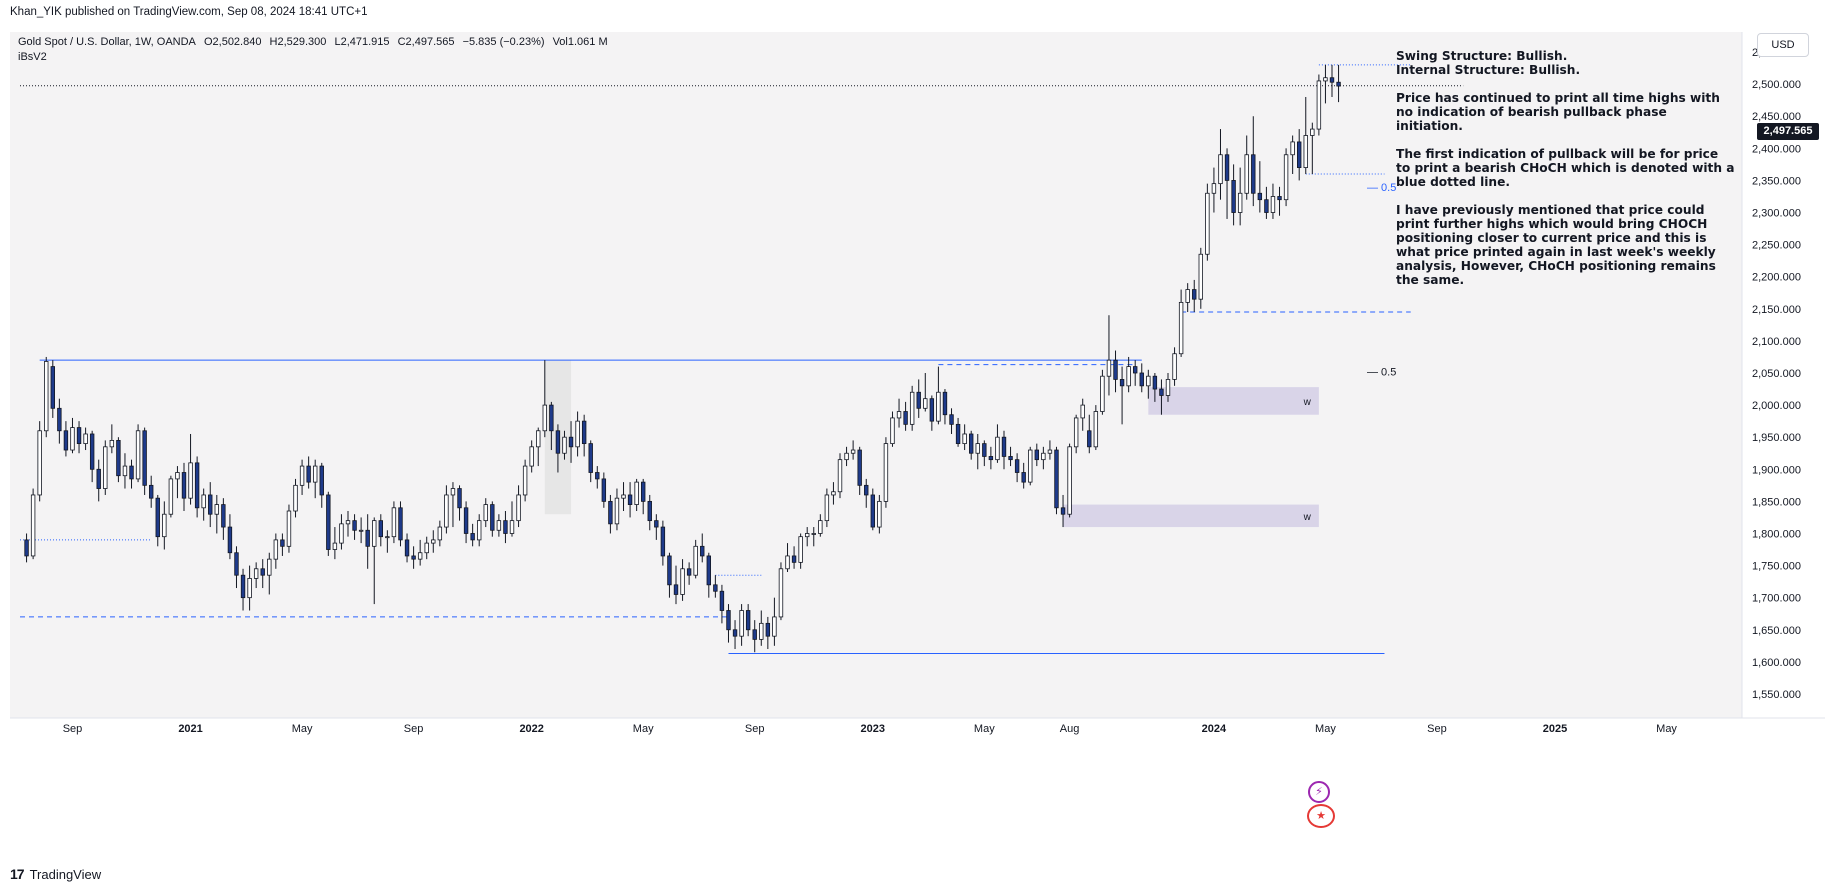 Image resolution: width=1835 pixels, height=891 pixels. Describe the element at coordinates (1321, 816) in the screenshot. I see `us-flag-icon: ★` at that location.